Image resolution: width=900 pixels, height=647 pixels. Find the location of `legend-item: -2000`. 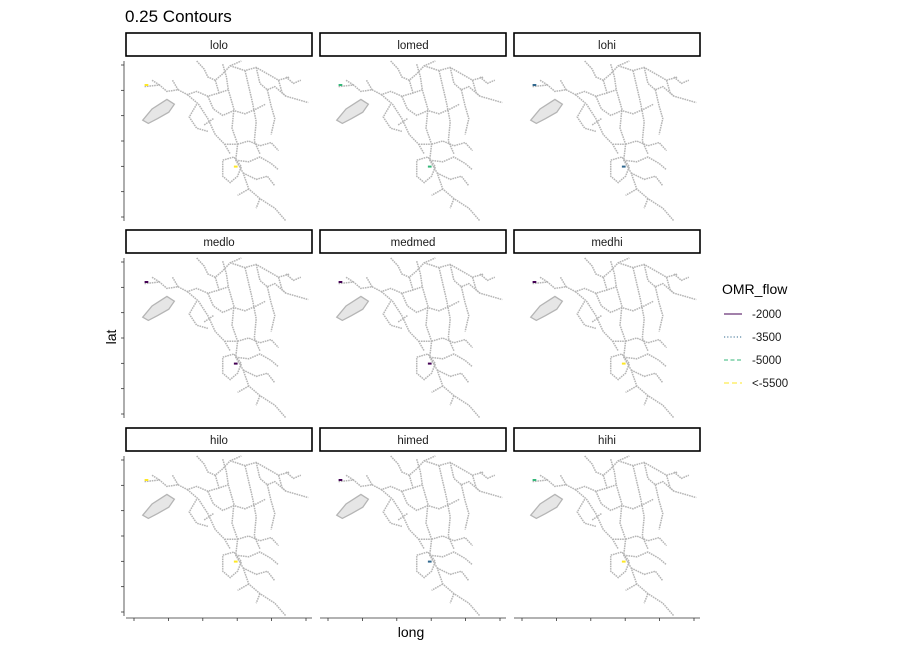

legend-item: -2000 is located at coordinates (752, 315).